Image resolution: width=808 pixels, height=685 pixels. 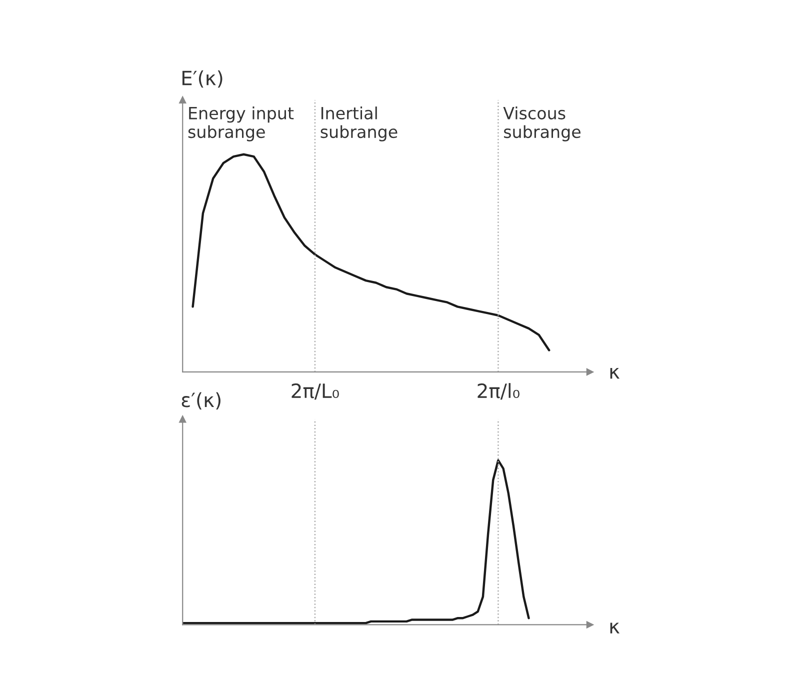 I want to click on y-axis-title: E′(κ), so click(x=202, y=79).